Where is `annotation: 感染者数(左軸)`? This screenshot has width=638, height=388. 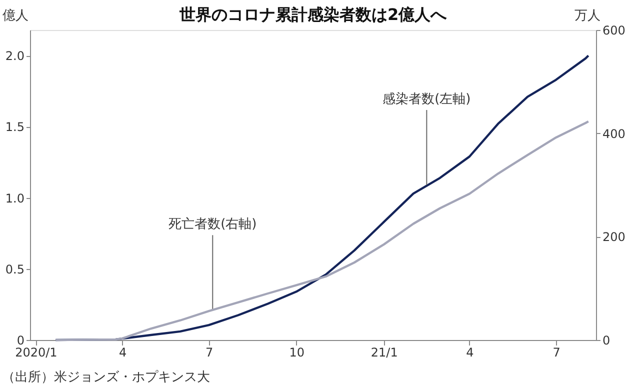 annotation: 感染者数(左軸) is located at coordinates (426, 99).